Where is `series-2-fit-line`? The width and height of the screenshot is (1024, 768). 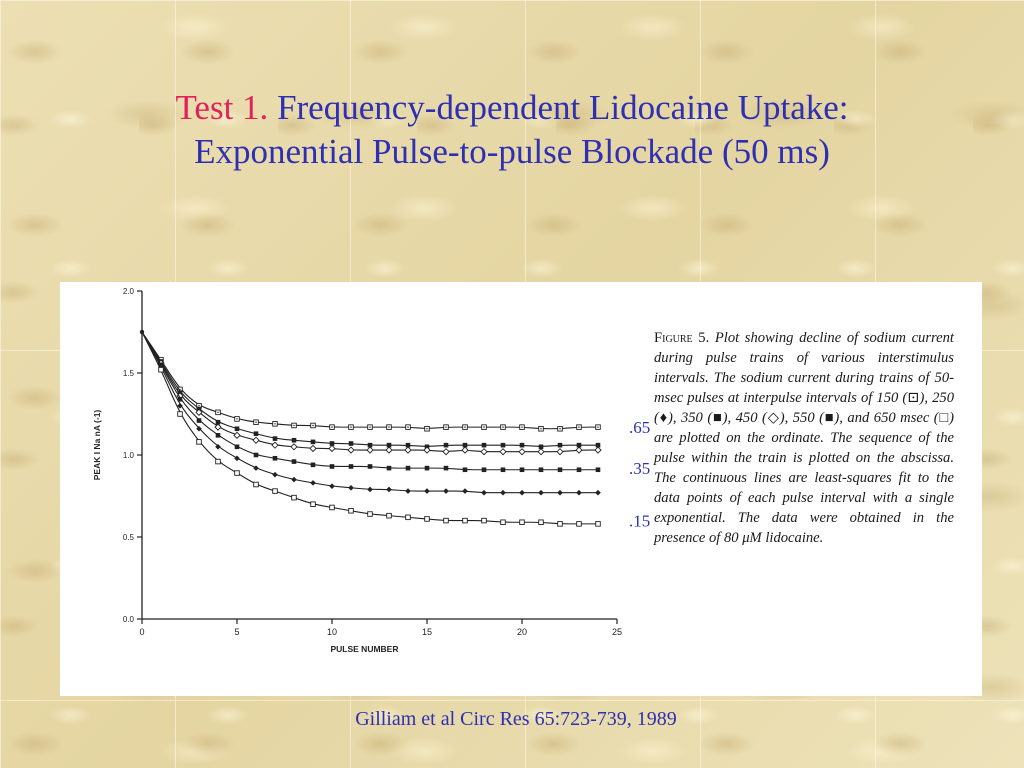
series-2-fit-line is located at coordinates (369, 389).